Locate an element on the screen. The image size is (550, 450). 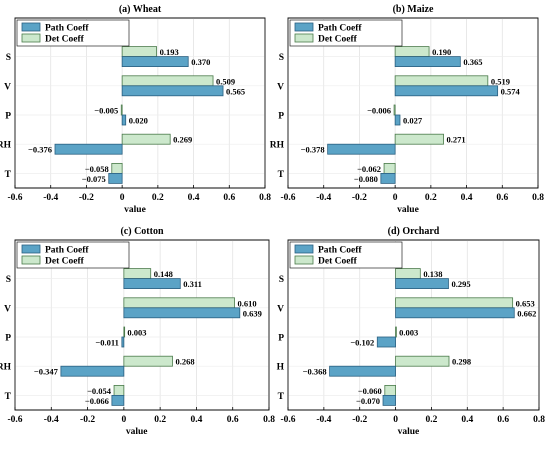
chart-title: (b) Maize is located at coordinates (413, 9).